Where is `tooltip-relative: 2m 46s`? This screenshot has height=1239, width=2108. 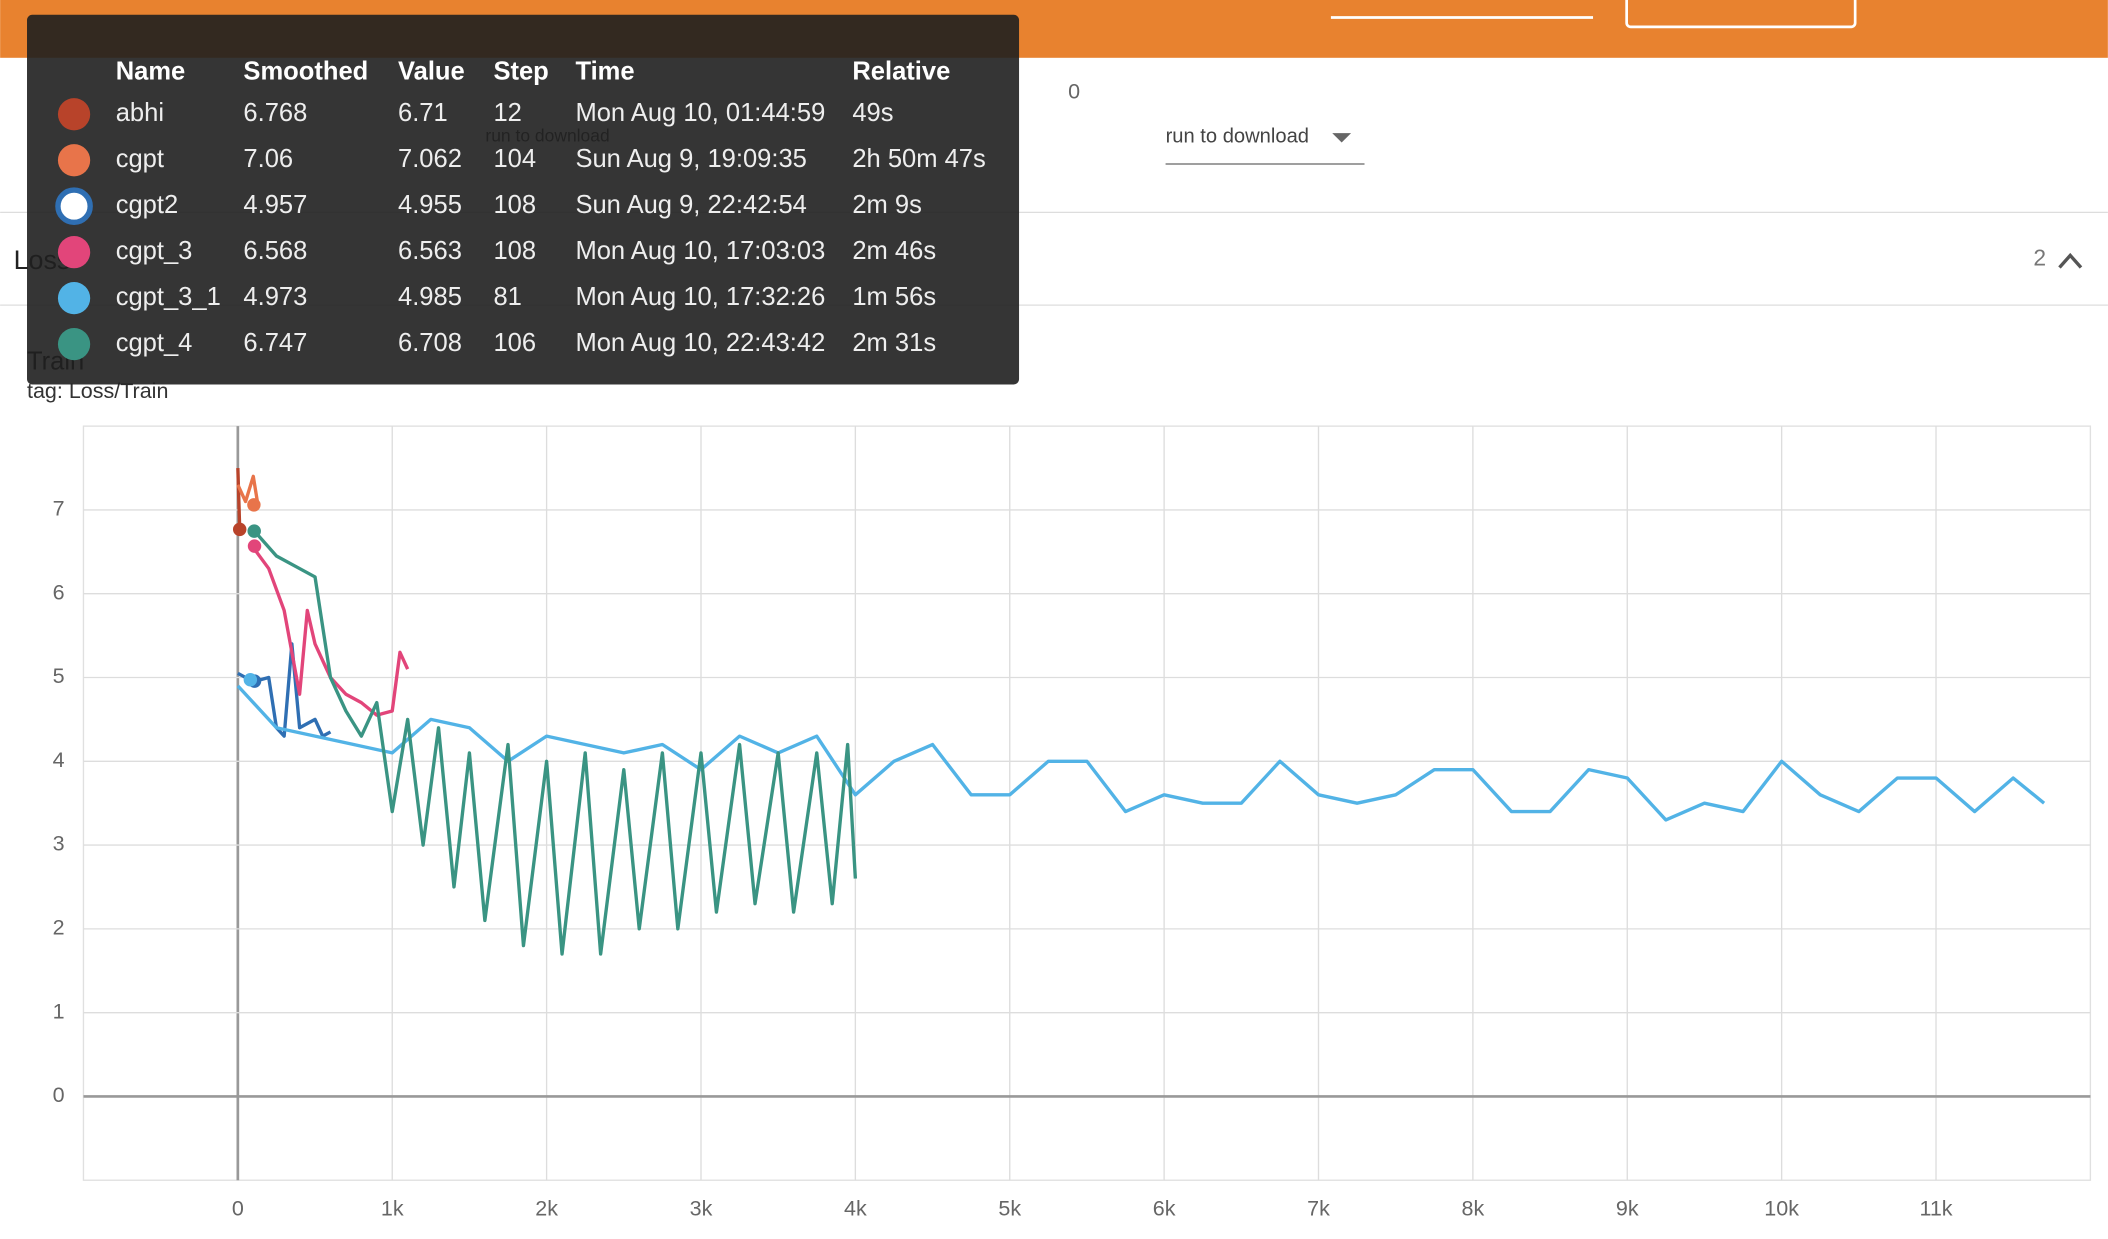 tooltip-relative: 2m 46s is located at coordinates (894, 251).